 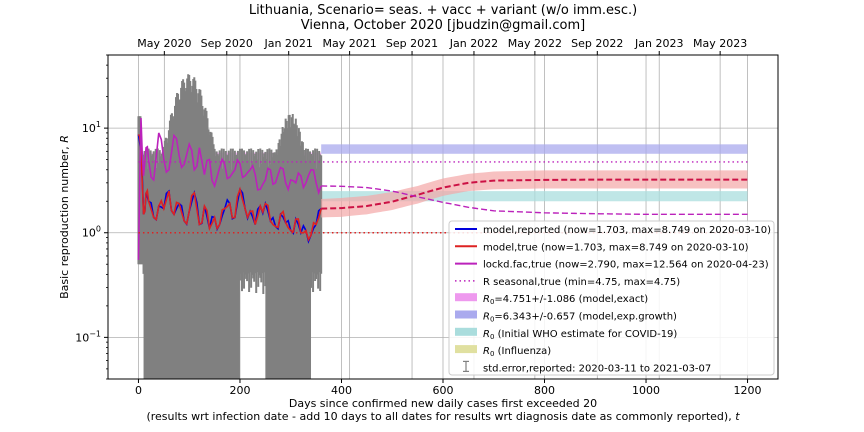 I want to click on top-tick-label: Jan 2021, so click(x=287, y=43).